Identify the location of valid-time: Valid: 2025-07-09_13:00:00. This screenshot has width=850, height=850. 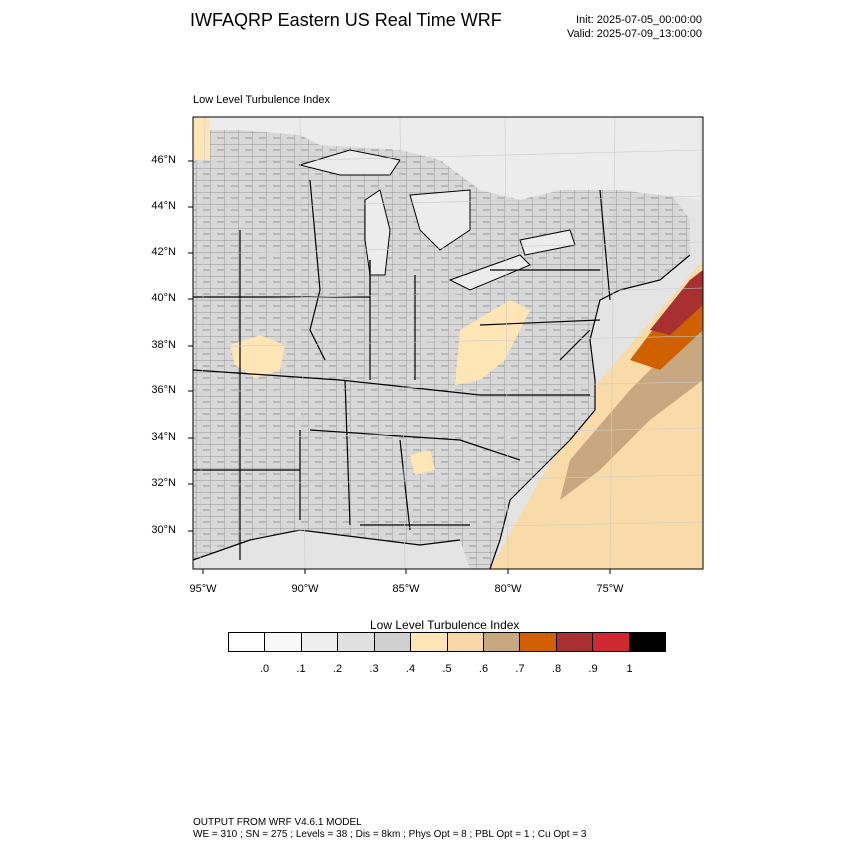
(634, 34).